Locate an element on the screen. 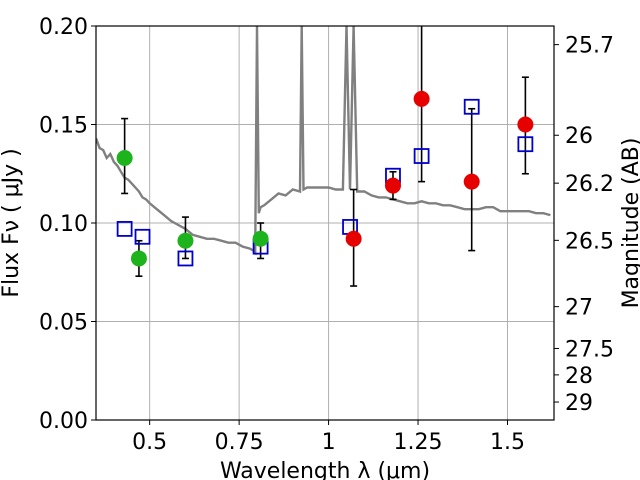 Image resolution: width=640 pixels, height=480 pixels. y-tick-label: 0.15 is located at coordinates (63, 126).